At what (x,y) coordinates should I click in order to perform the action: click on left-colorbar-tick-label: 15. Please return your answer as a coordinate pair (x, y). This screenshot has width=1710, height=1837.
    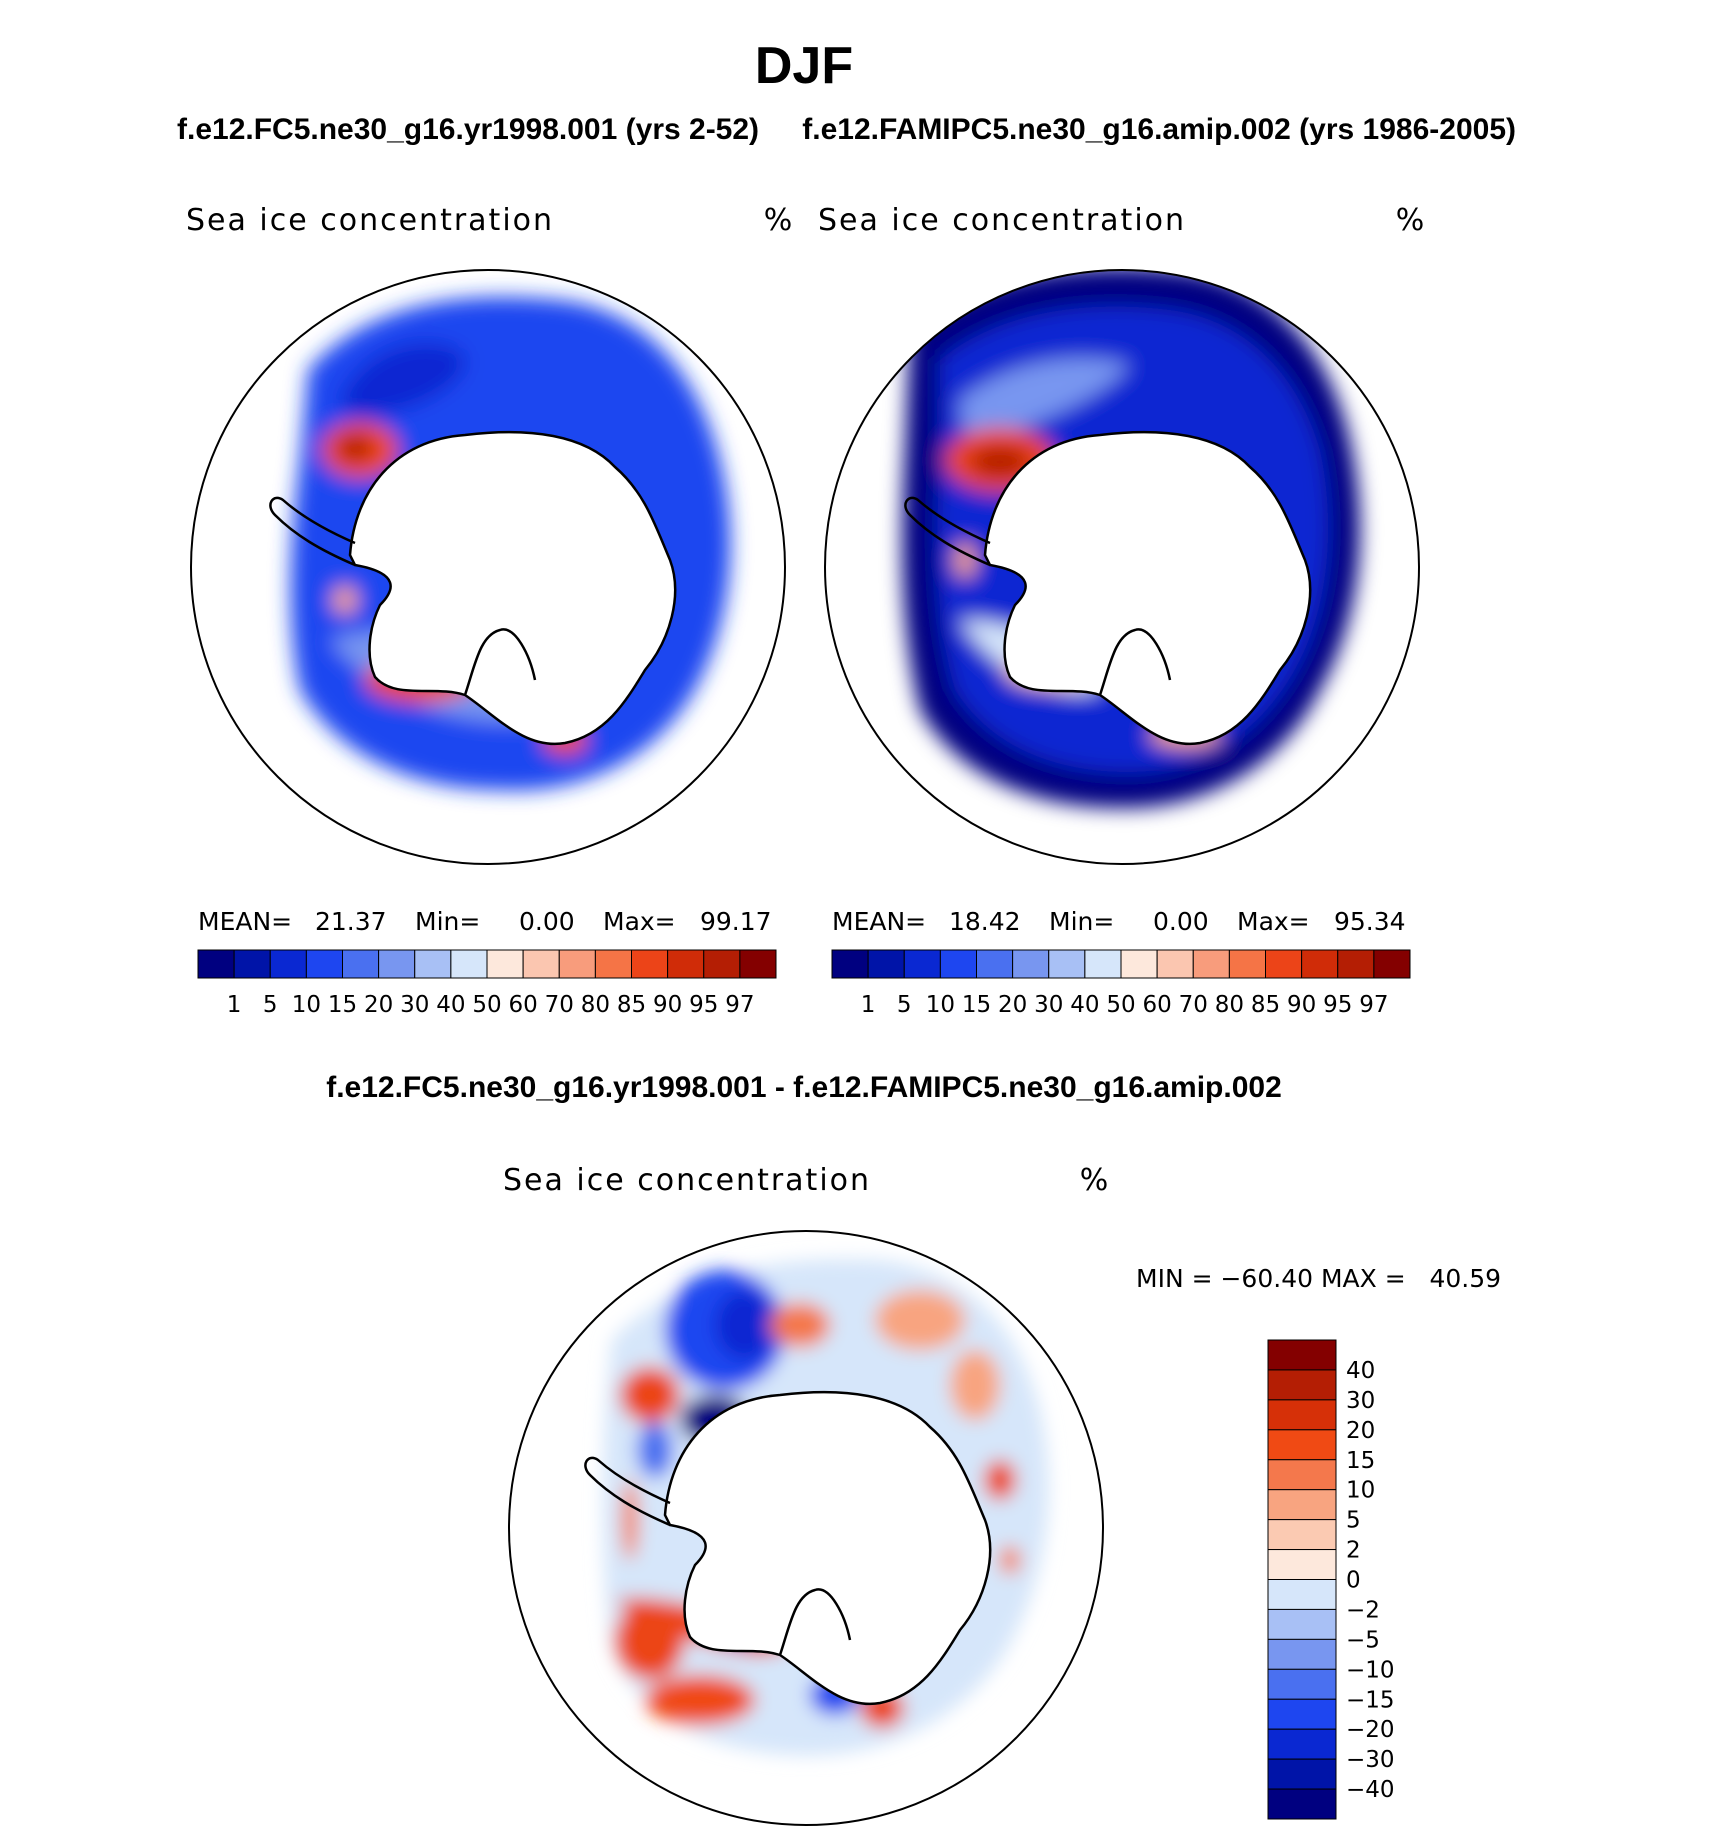
    Looking at the image, I should click on (342, 1005).